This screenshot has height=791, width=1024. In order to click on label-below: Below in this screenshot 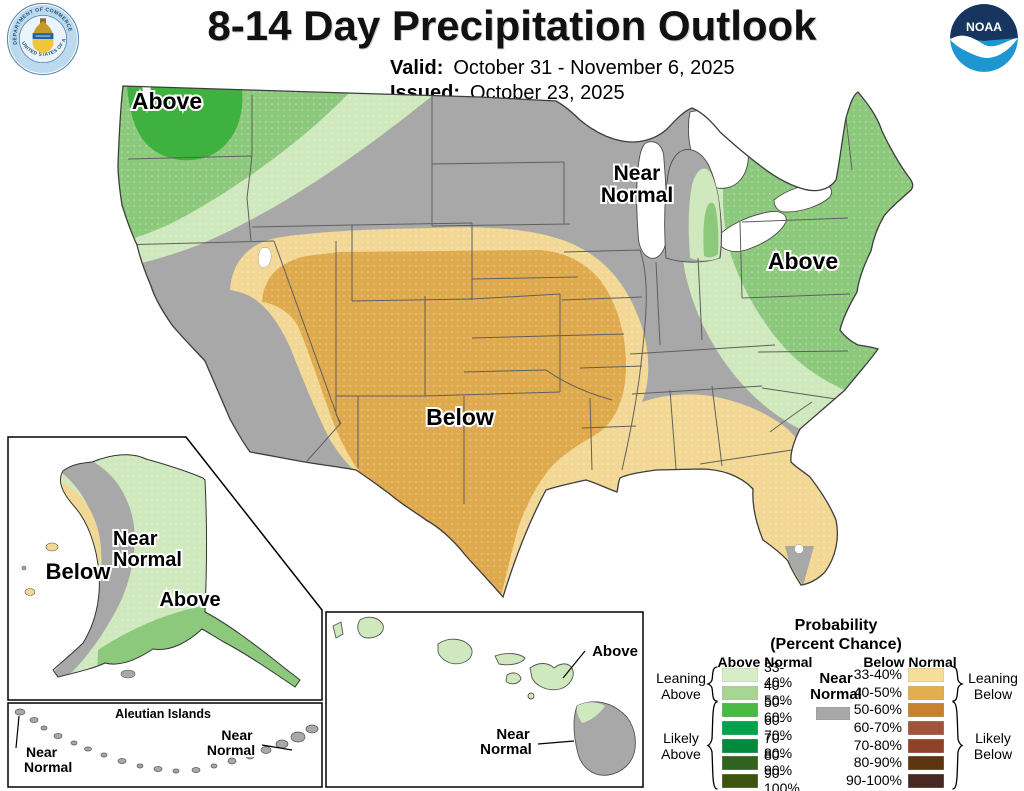, I will do `click(460, 417)`.